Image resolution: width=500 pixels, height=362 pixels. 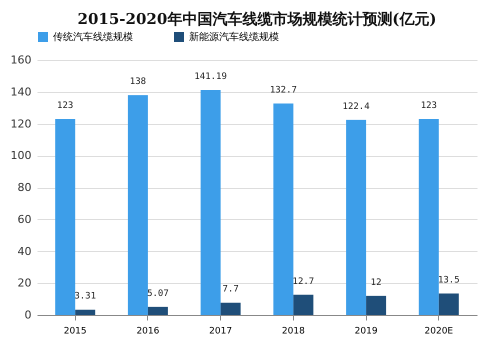 I want to click on x-tick-label: 2017, so click(x=220, y=331).